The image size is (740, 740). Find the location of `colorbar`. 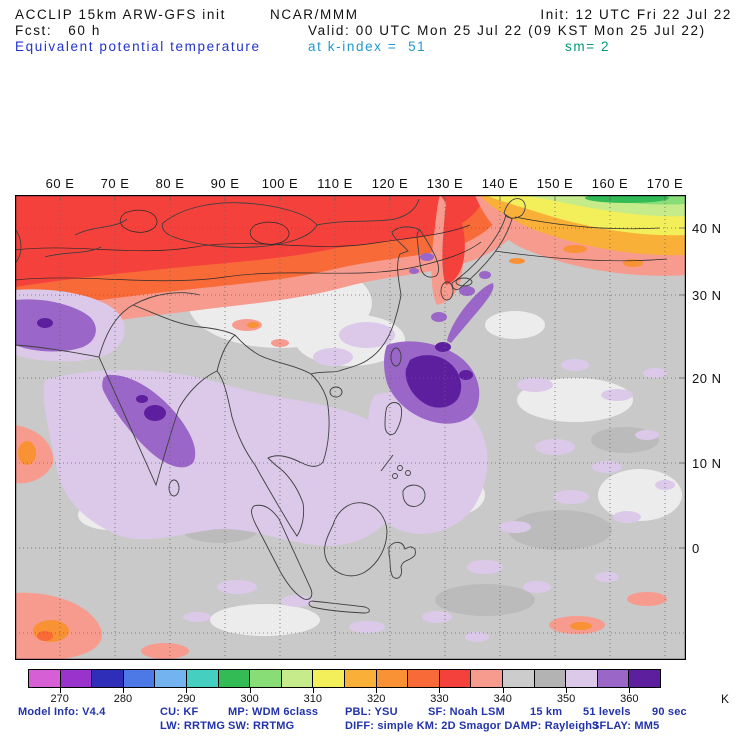

colorbar is located at coordinates (344, 678).